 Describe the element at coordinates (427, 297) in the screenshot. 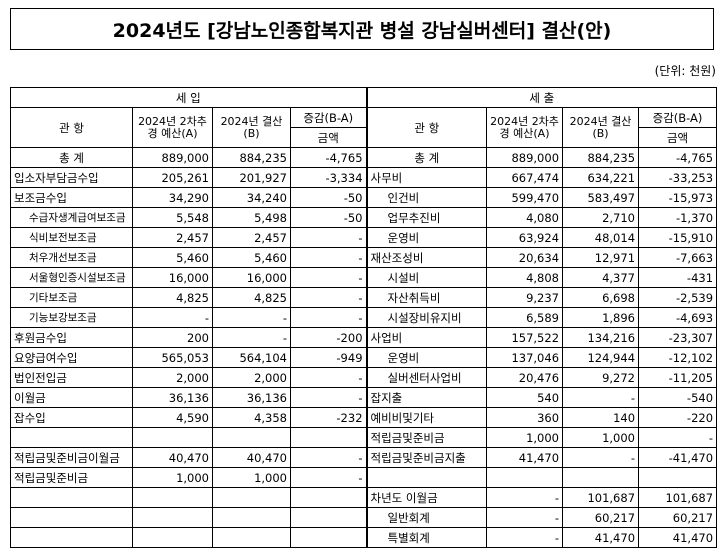

I see `expense-item-label: 자산취득비` at that location.